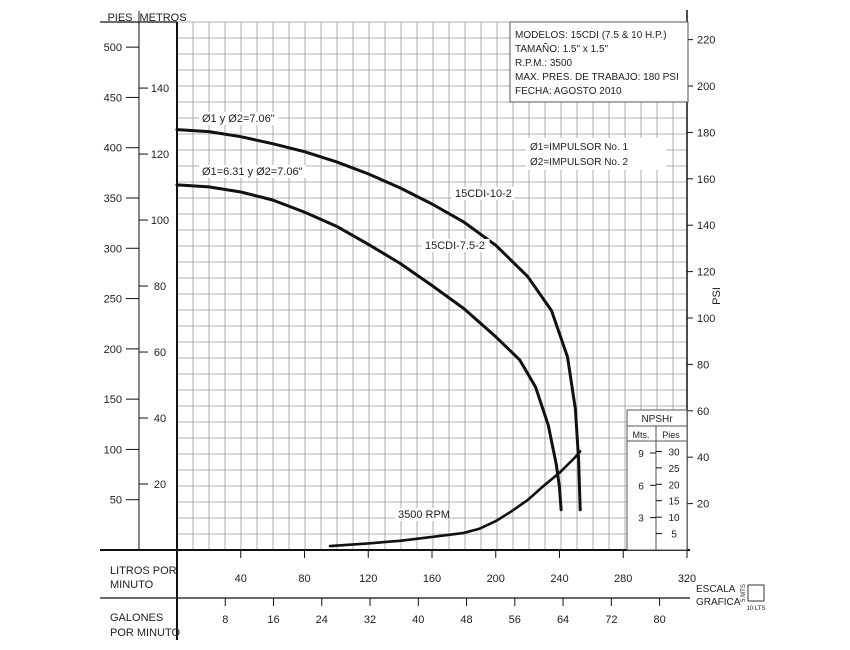 This screenshot has height=650, width=850. I want to click on series-label-3500-rpm: 3500 RPM, so click(424, 515).